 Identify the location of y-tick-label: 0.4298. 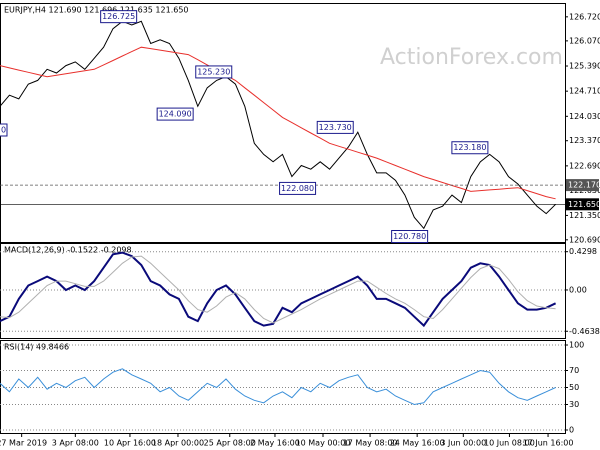
(583, 251).